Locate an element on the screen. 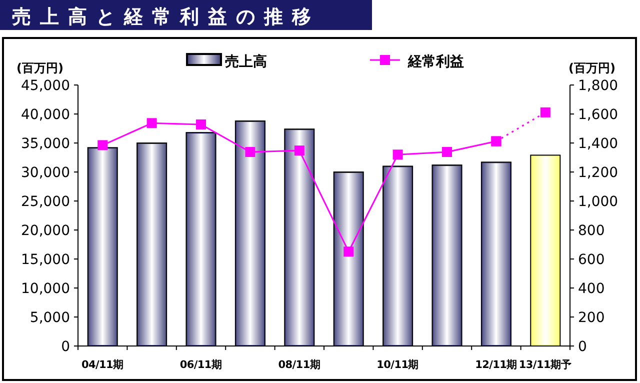  y-tick-label: 30,000 is located at coordinates (45, 173).